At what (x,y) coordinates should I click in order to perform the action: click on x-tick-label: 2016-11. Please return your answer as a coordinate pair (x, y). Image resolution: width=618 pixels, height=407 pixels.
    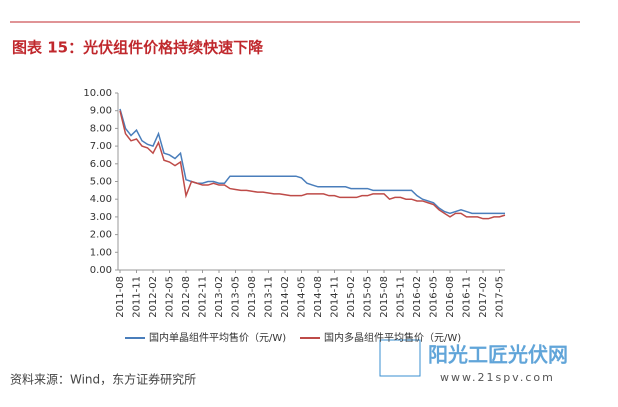
    Looking at the image, I should click on (467, 297).